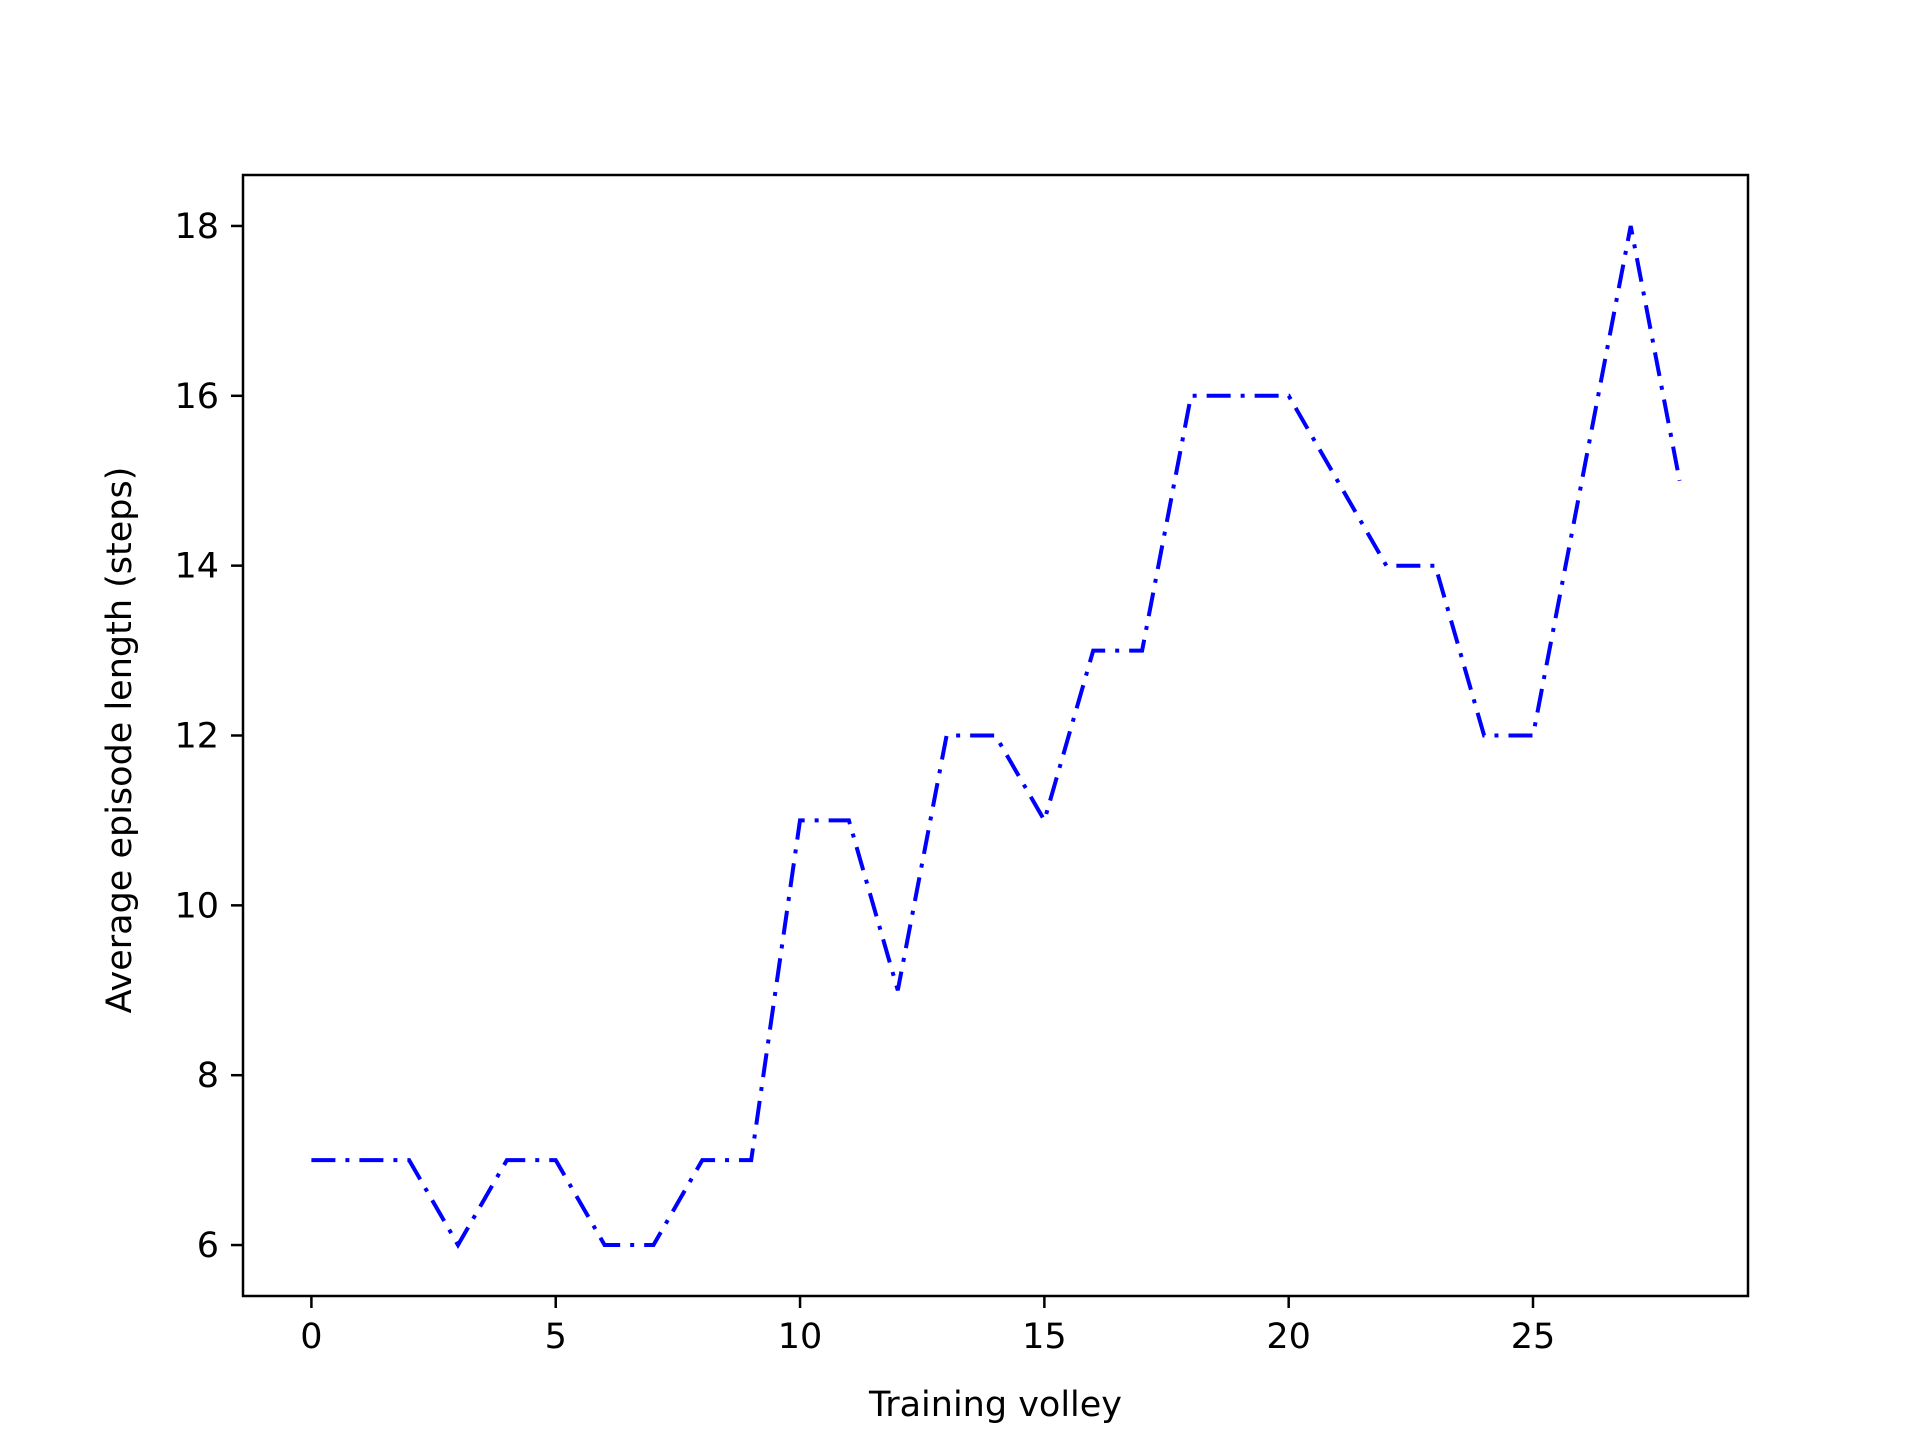 This screenshot has width=1920, height=1440. Describe the element at coordinates (196, 397) in the screenshot. I see `y-tick-label: 16` at that location.